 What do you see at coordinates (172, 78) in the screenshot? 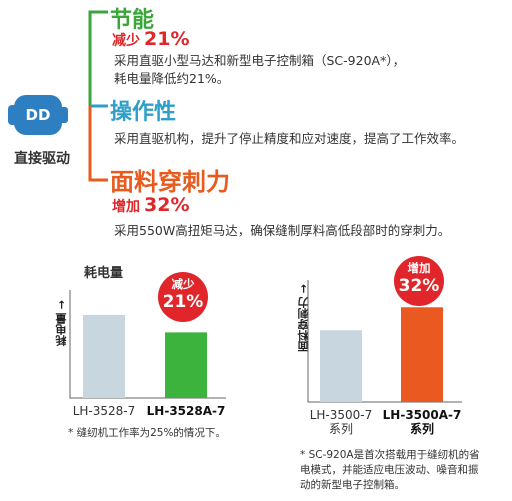
I see `desc-line: 耗电量降低约21%。` at bounding box center [172, 78].